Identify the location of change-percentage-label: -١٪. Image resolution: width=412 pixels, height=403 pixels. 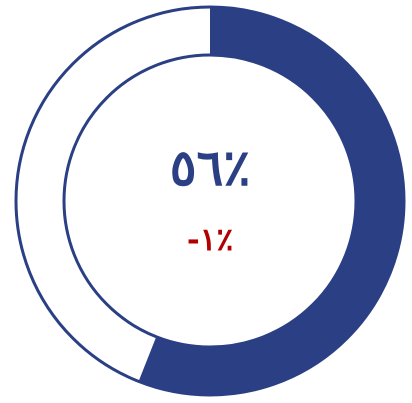
(210, 240).